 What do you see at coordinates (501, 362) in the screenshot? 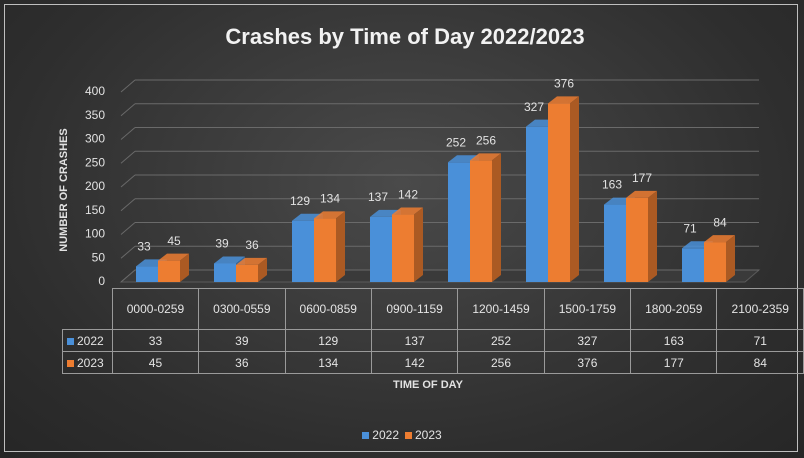
I see `table-value: 256` at bounding box center [501, 362].